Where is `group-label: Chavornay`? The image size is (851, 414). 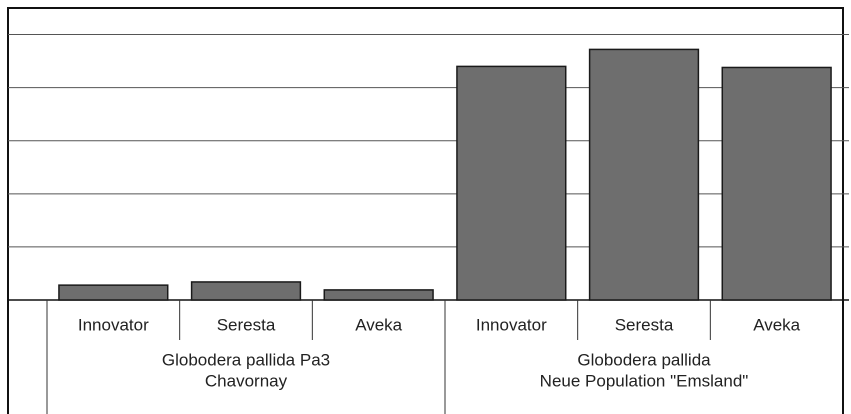 group-label: Chavornay is located at coordinates (246, 380).